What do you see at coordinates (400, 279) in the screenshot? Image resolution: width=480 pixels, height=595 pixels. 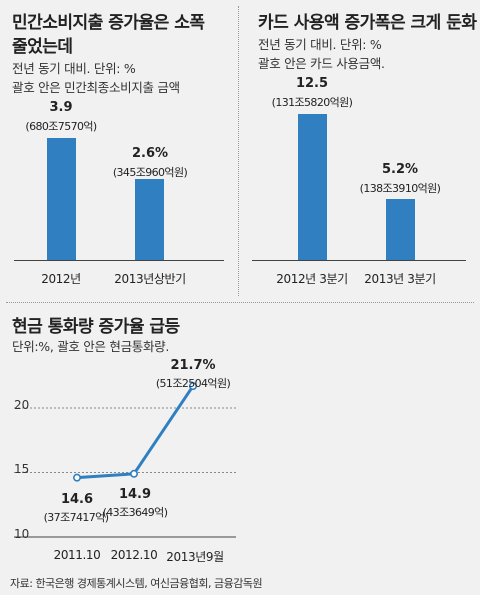 I see `chart2-category-1: 2013년 3분기` at bounding box center [400, 279].